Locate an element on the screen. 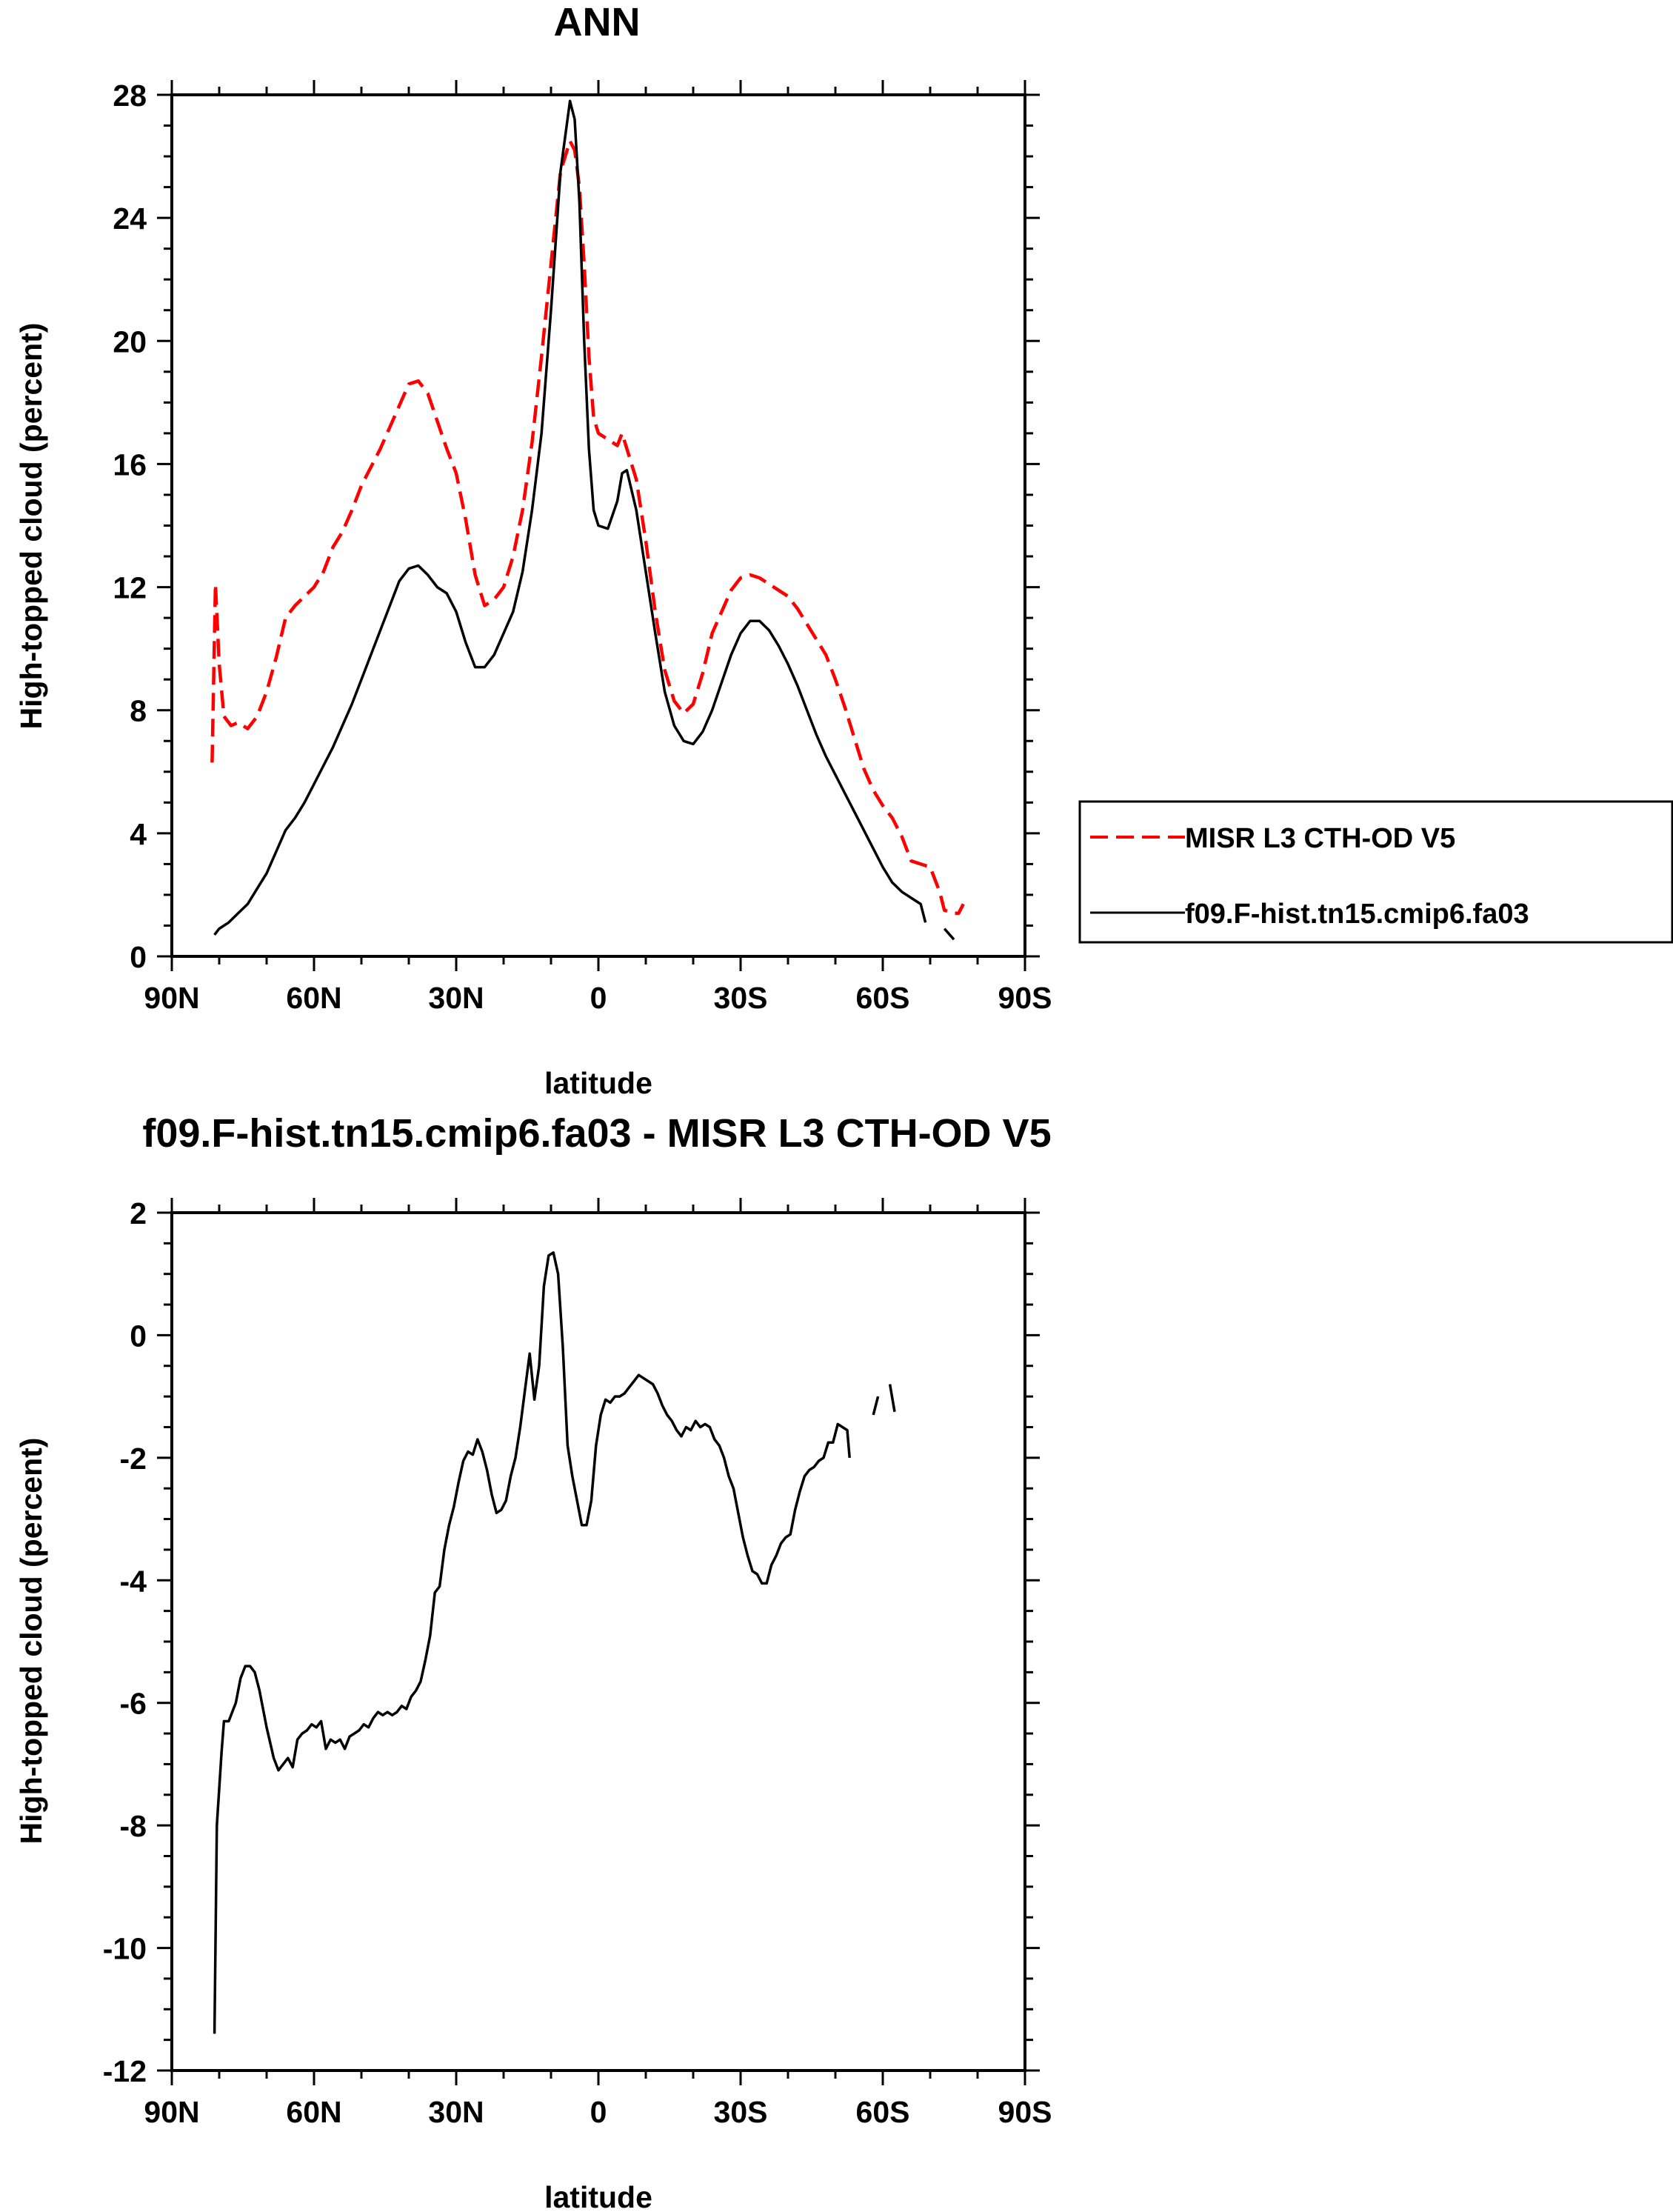 The image size is (1673, 2212). legend-label-misr: MISR L3 CTH-OD V5 is located at coordinates (1320, 838).